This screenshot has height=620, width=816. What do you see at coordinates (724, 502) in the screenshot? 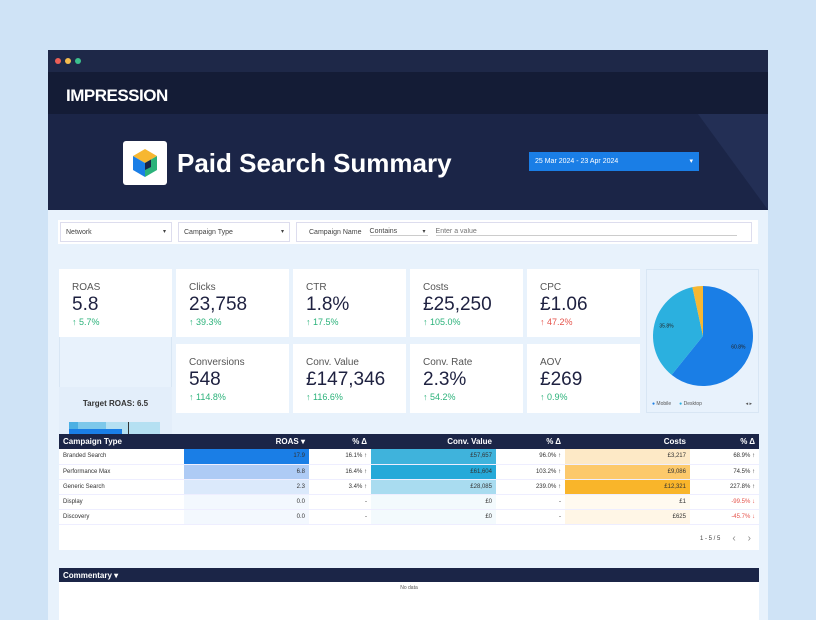
I see `table-cell: -99.5% ↓` at bounding box center [724, 502].